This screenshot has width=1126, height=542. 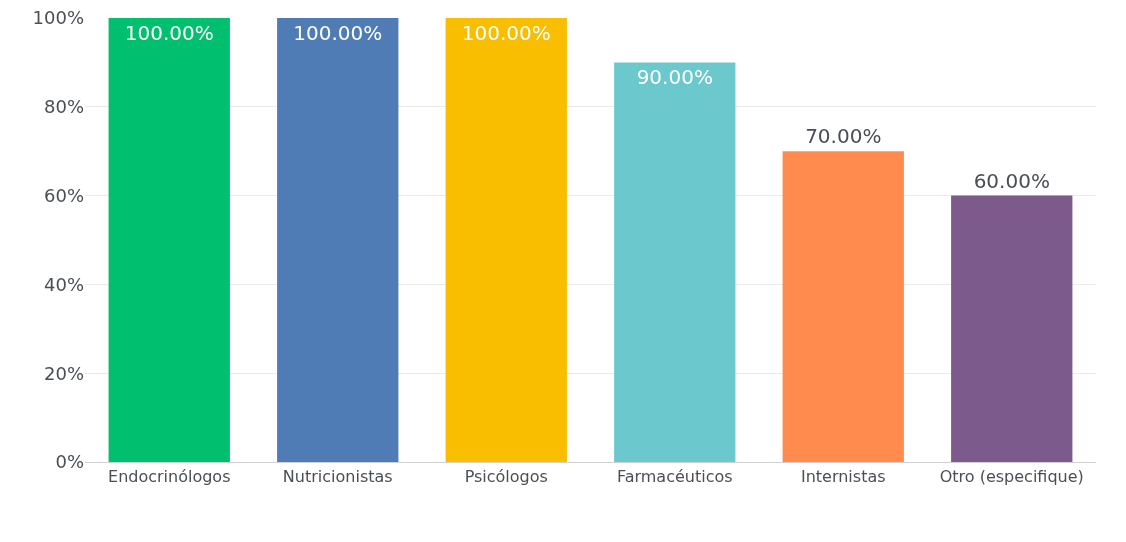 What do you see at coordinates (674, 77) in the screenshot?
I see `data-label: 90.00%` at bounding box center [674, 77].